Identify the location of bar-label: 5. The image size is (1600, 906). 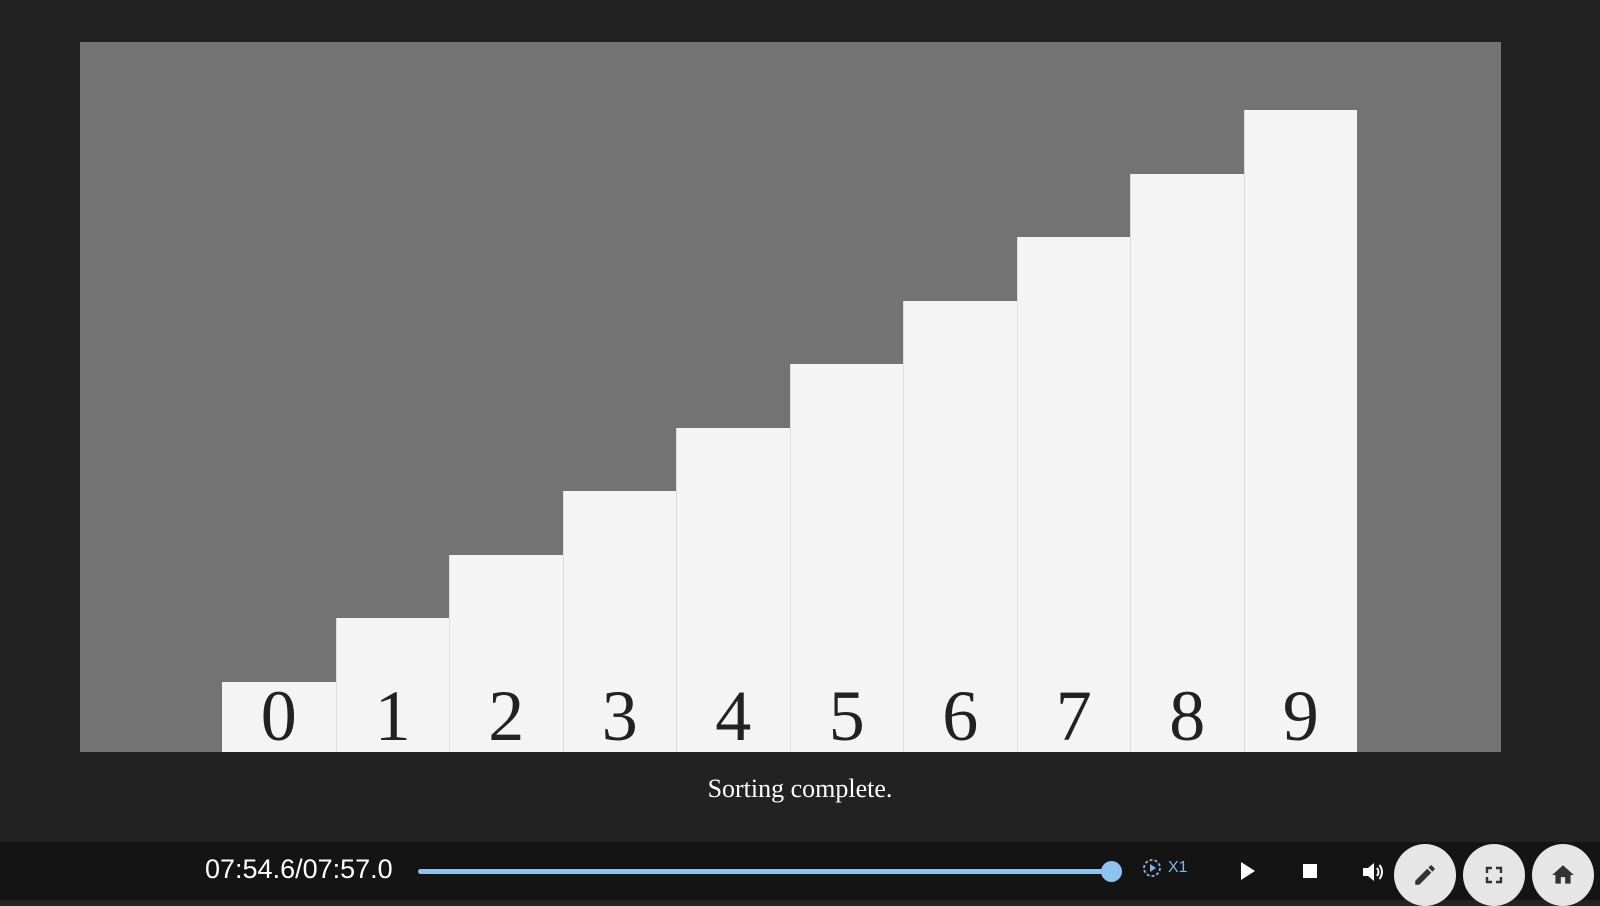
(846, 714).